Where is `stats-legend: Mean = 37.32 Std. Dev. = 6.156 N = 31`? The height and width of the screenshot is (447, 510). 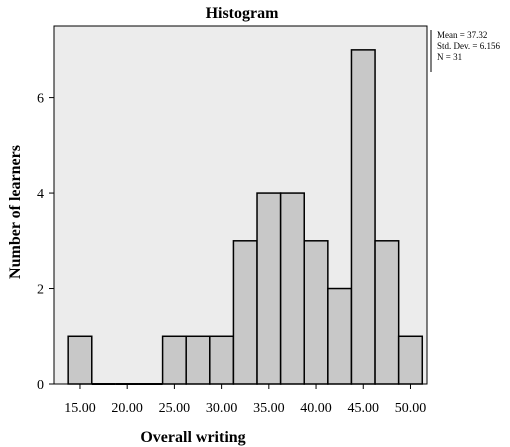 stats-legend: Mean = 37.32 Std. Dev. = 6.156 N = 31 is located at coordinates (465, 51).